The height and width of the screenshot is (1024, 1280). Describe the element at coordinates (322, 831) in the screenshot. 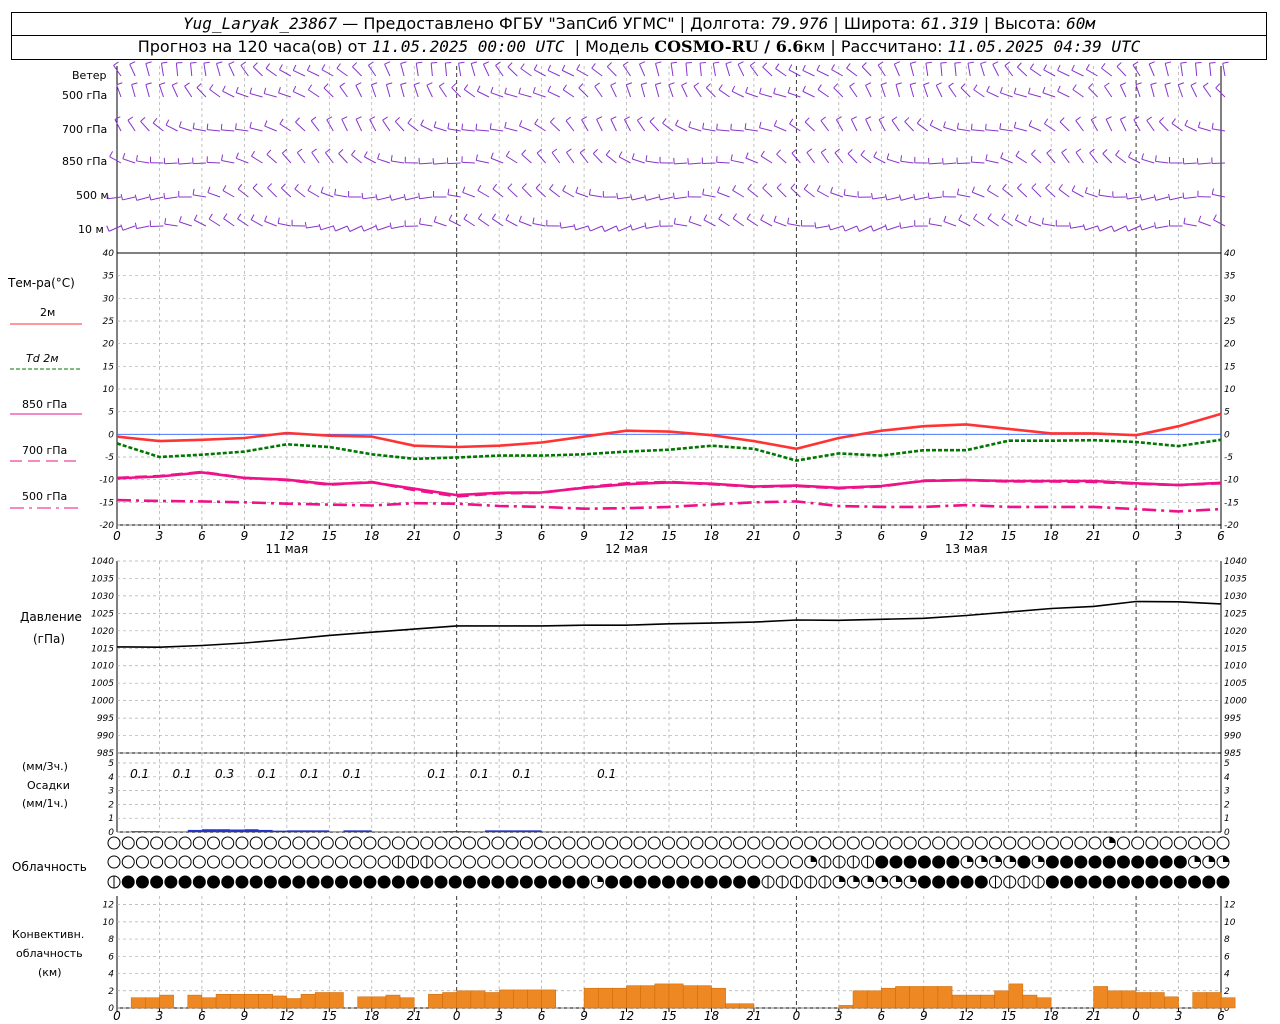

I see `precip-bar` at that location.